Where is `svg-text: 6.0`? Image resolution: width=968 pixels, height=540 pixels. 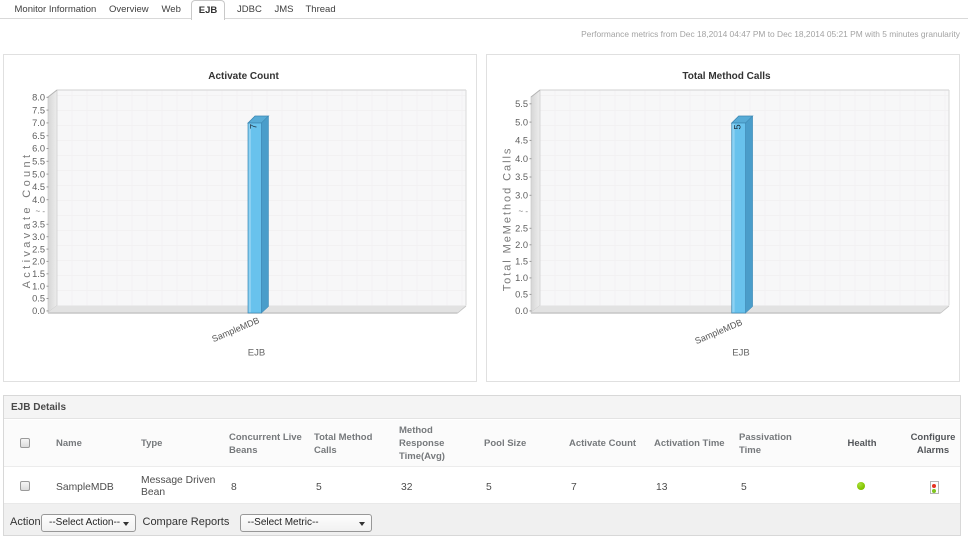
svg-text: 6.0 is located at coordinates (38, 149).